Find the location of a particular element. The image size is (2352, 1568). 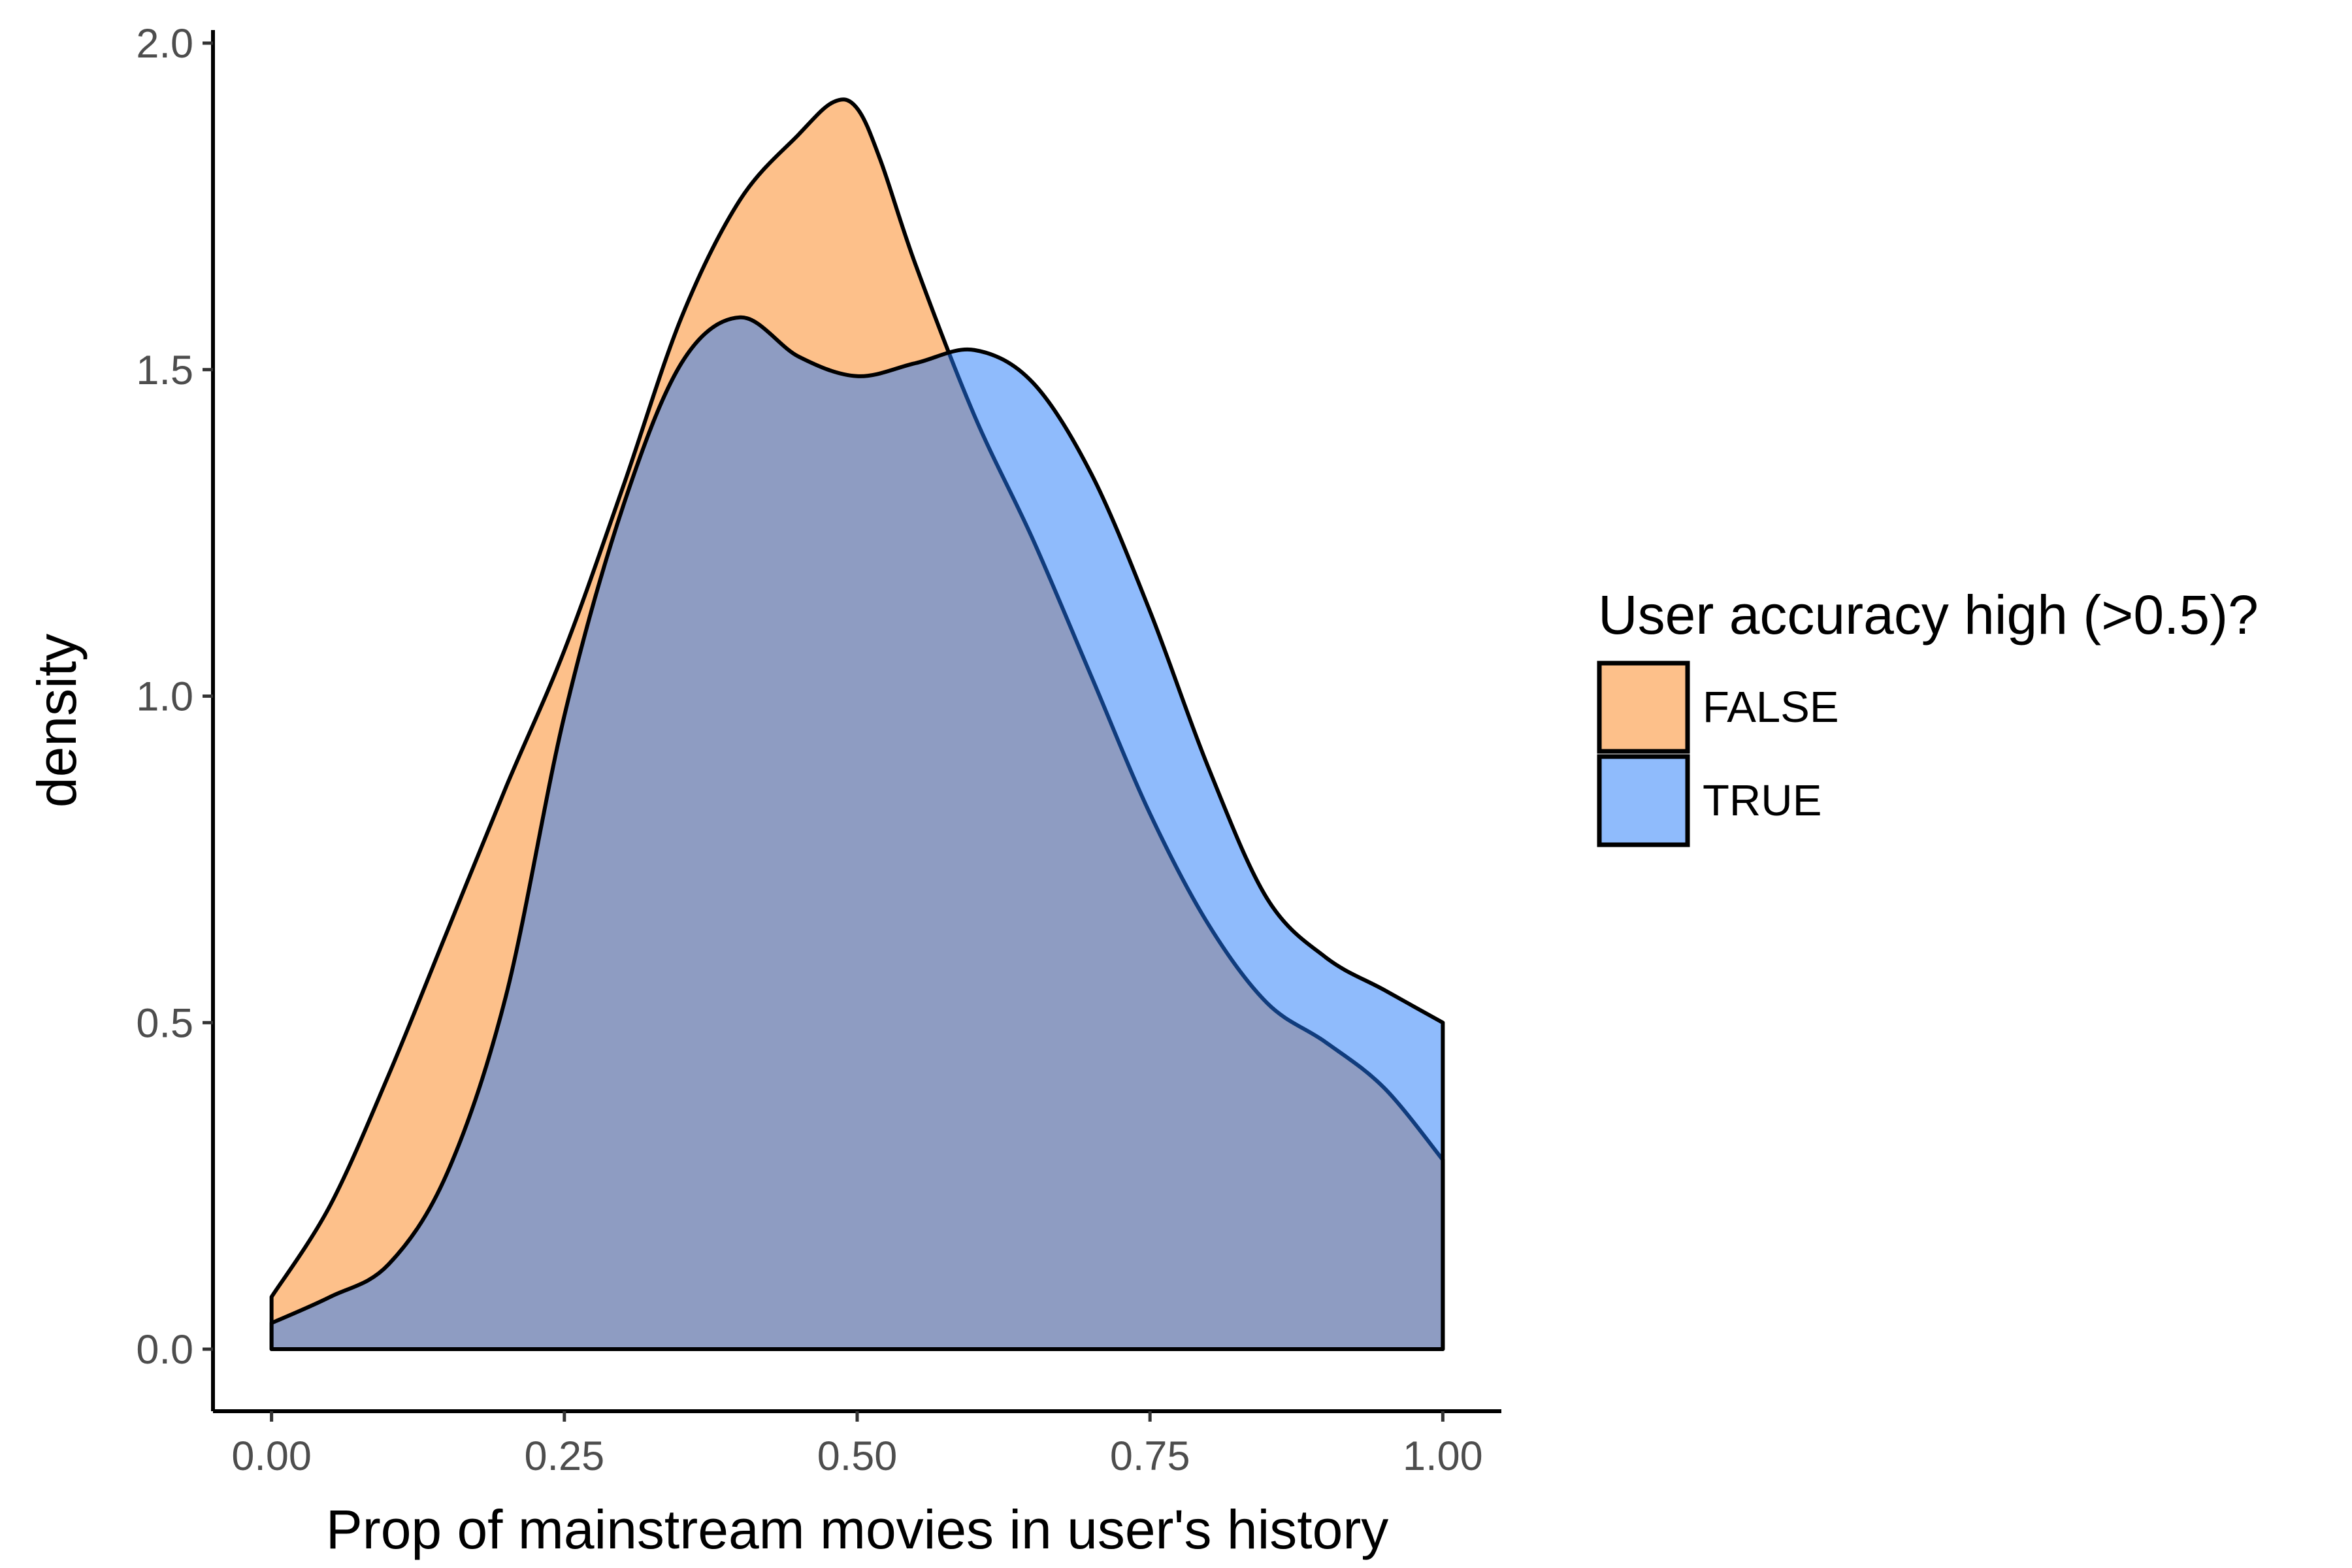

x-tick-label: 0.25 is located at coordinates (565, 1456).